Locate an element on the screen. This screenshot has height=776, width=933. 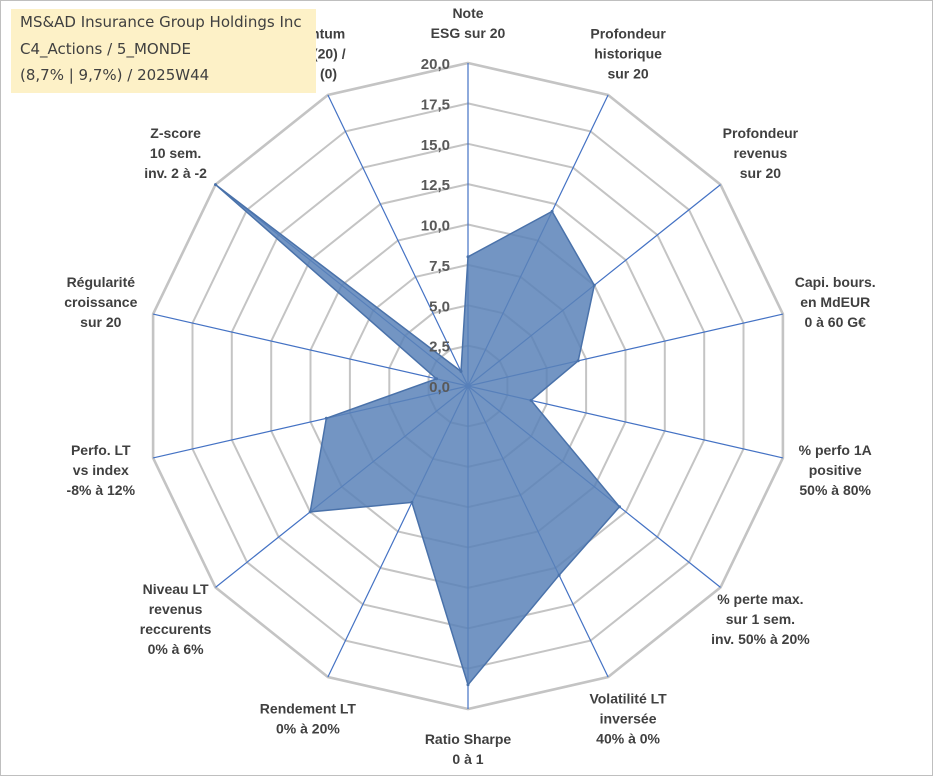
tick-label: 10,0 is located at coordinates (435, 226).